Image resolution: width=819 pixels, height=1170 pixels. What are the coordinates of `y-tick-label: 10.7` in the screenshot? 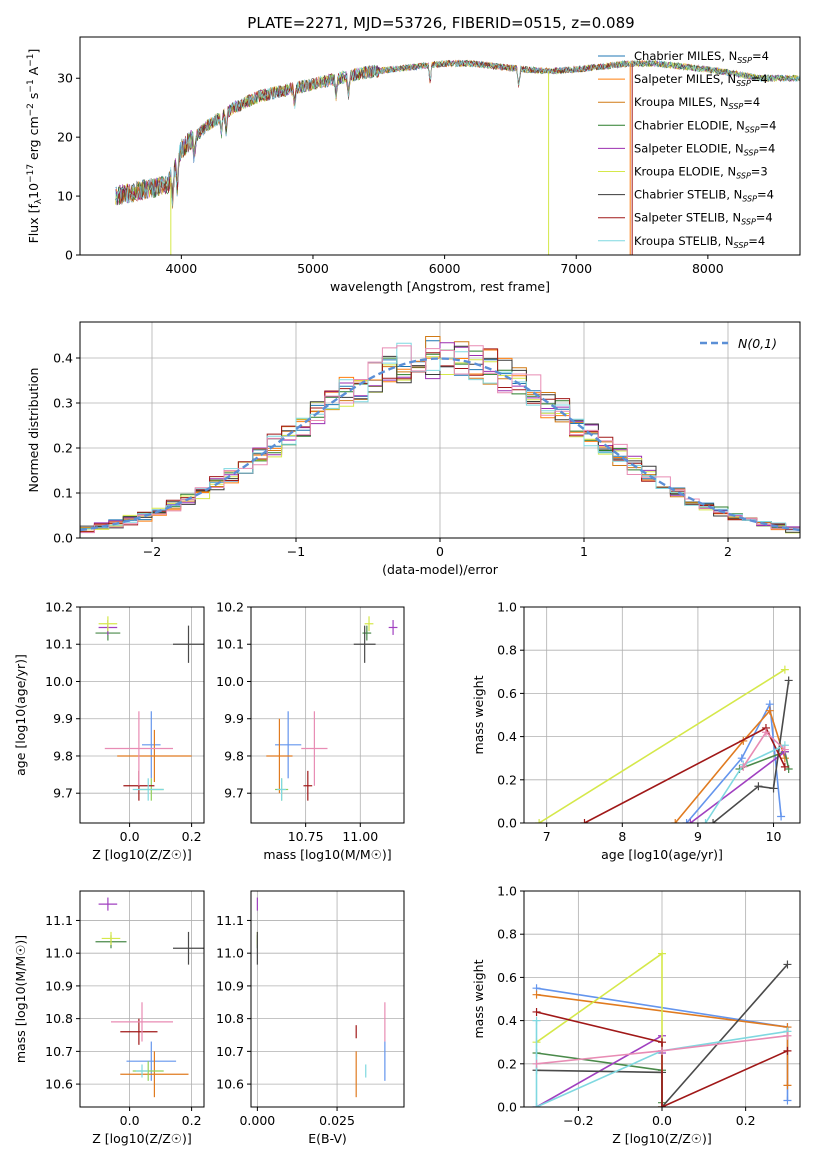 It's located at (230, 1051).